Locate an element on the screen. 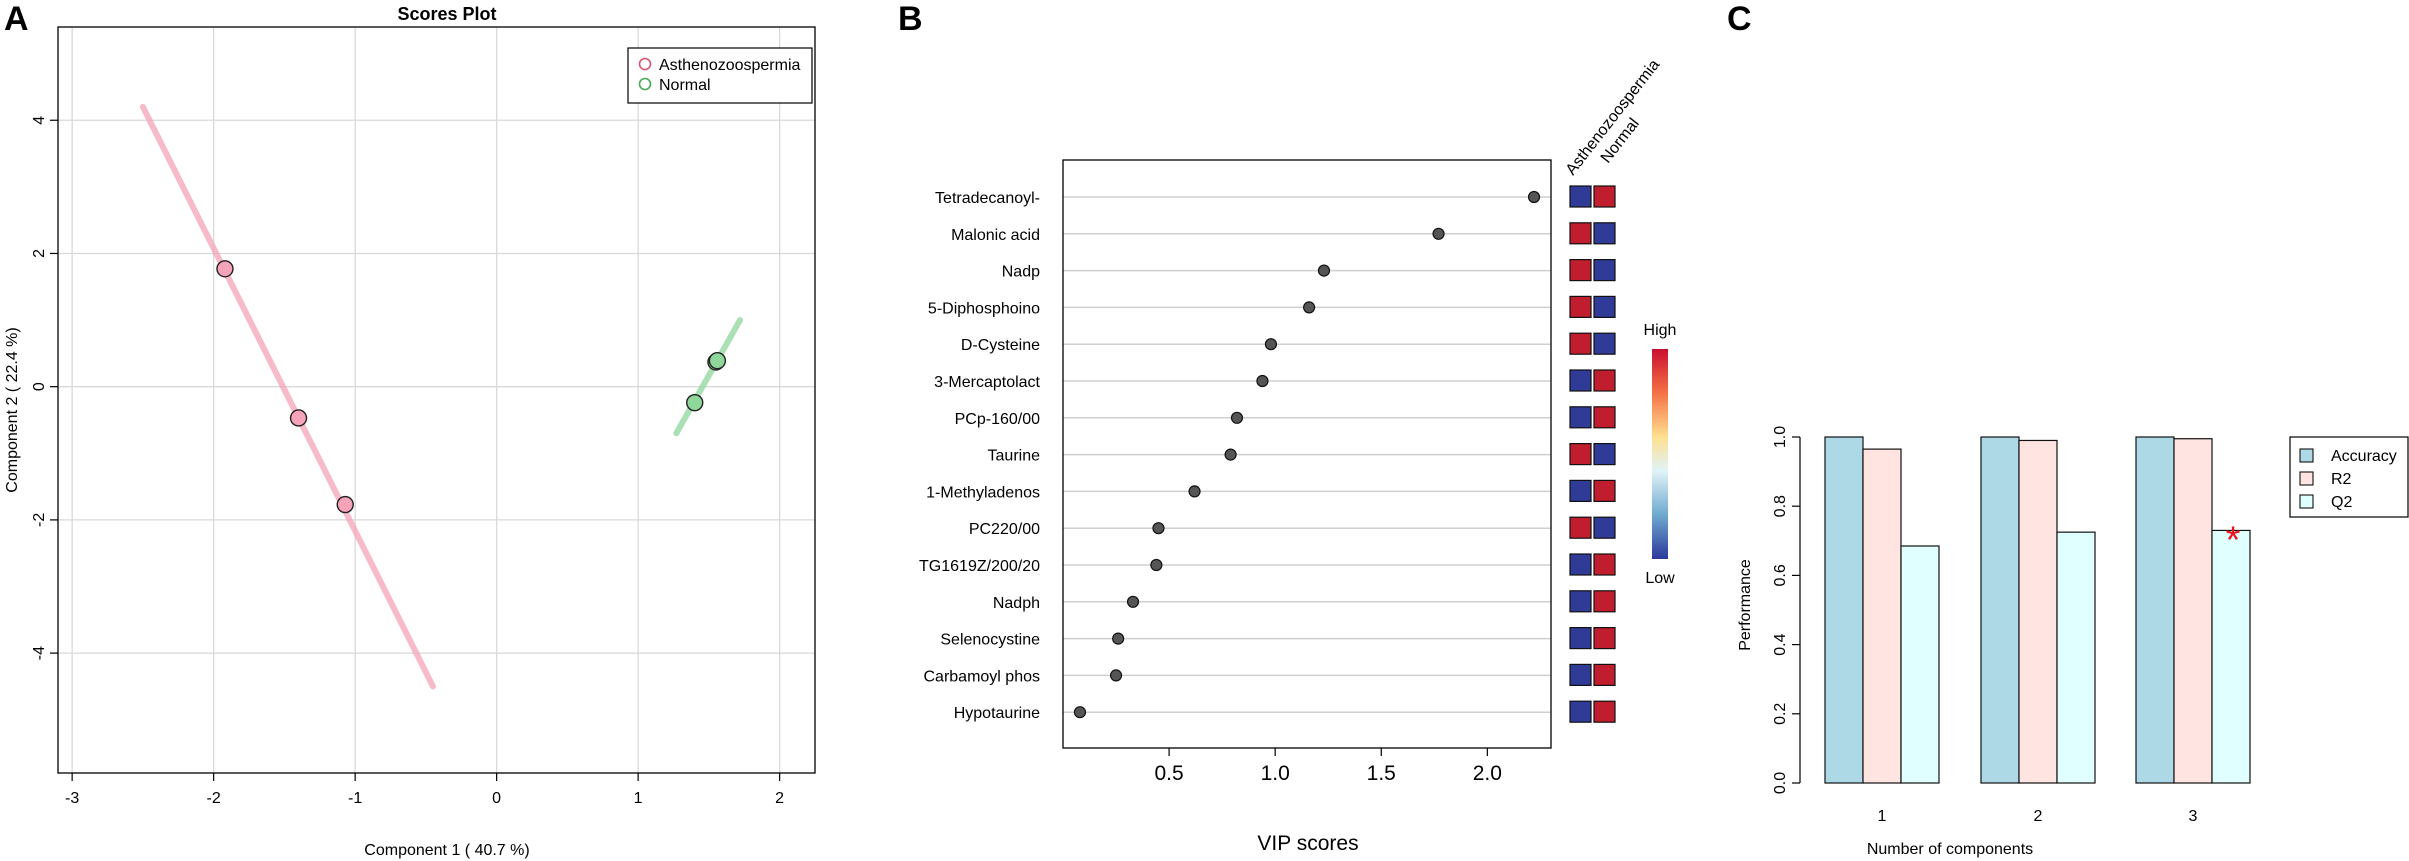 The height and width of the screenshot is (861, 2409). x-tick-label: -3 is located at coordinates (72, 798).